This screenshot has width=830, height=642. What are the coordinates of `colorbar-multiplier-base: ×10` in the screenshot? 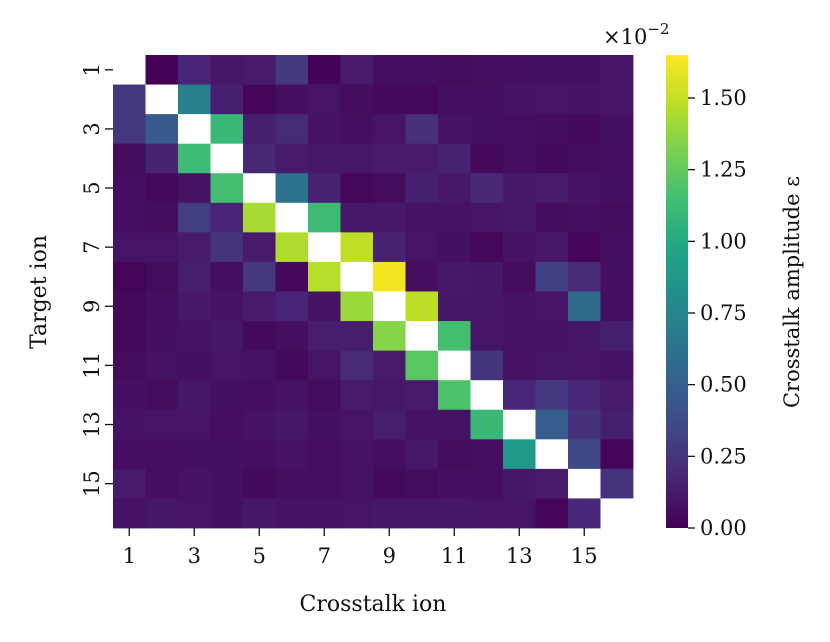 It's located at (625, 37).